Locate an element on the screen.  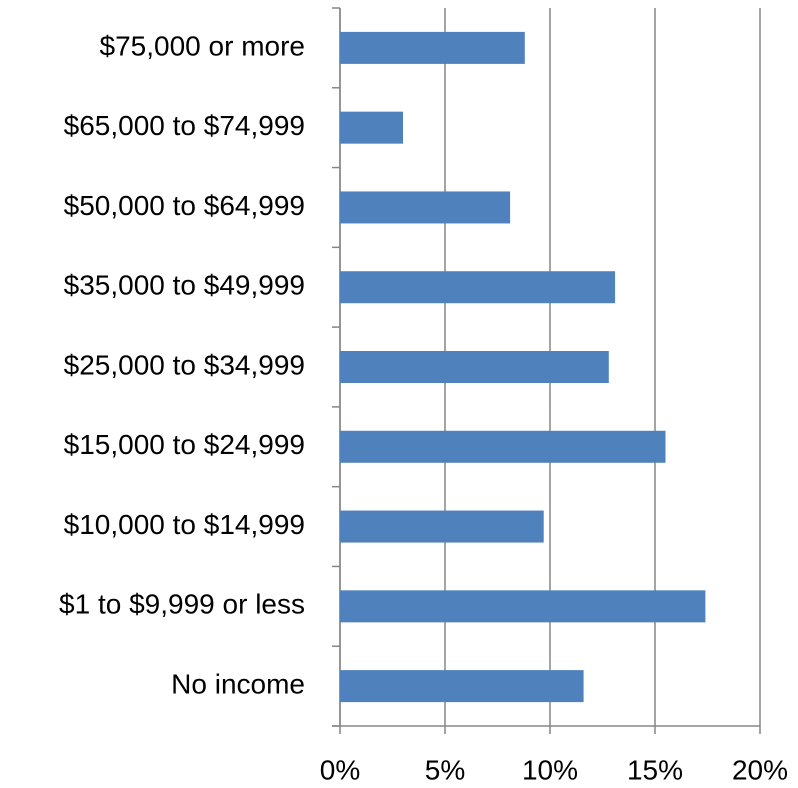
x-tick-label: 5% is located at coordinates (445, 769).